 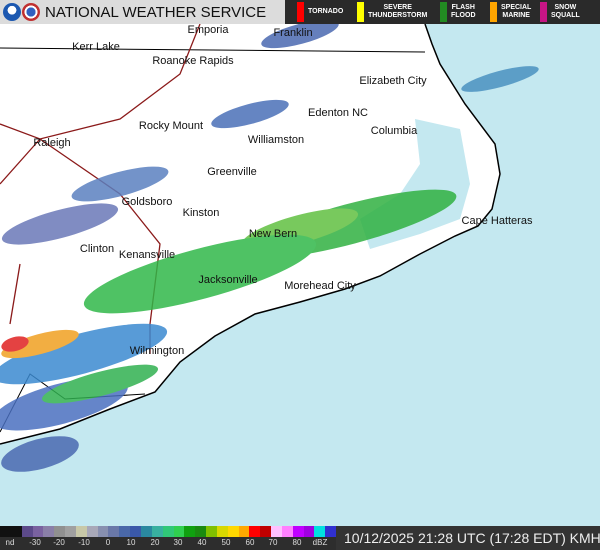 I want to click on scale-tick: 50, so click(x=226, y=542).